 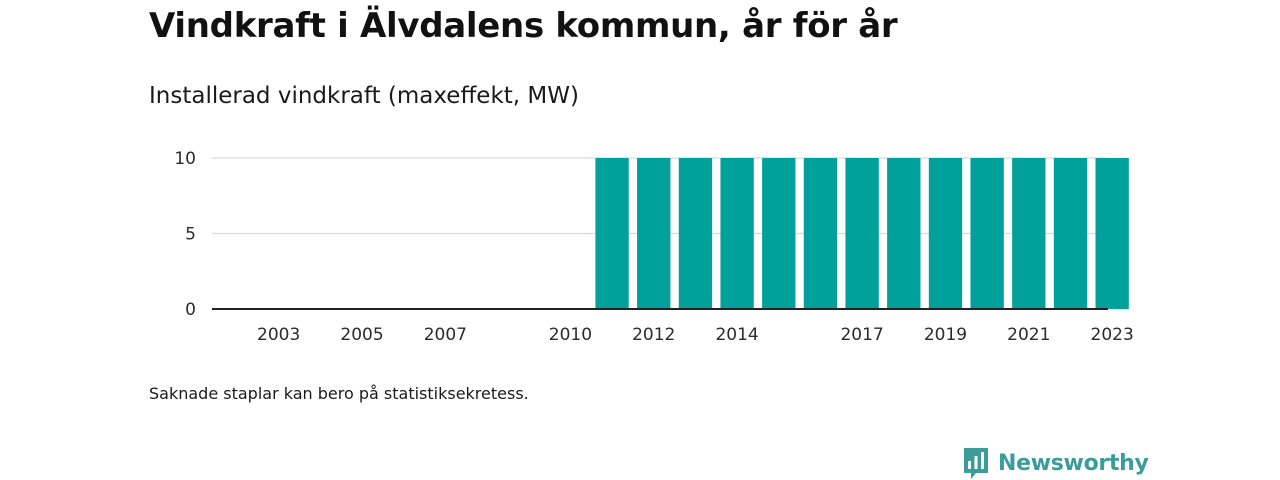 I want to click on x-tick-label: 2010, so click(x=570, y=335).